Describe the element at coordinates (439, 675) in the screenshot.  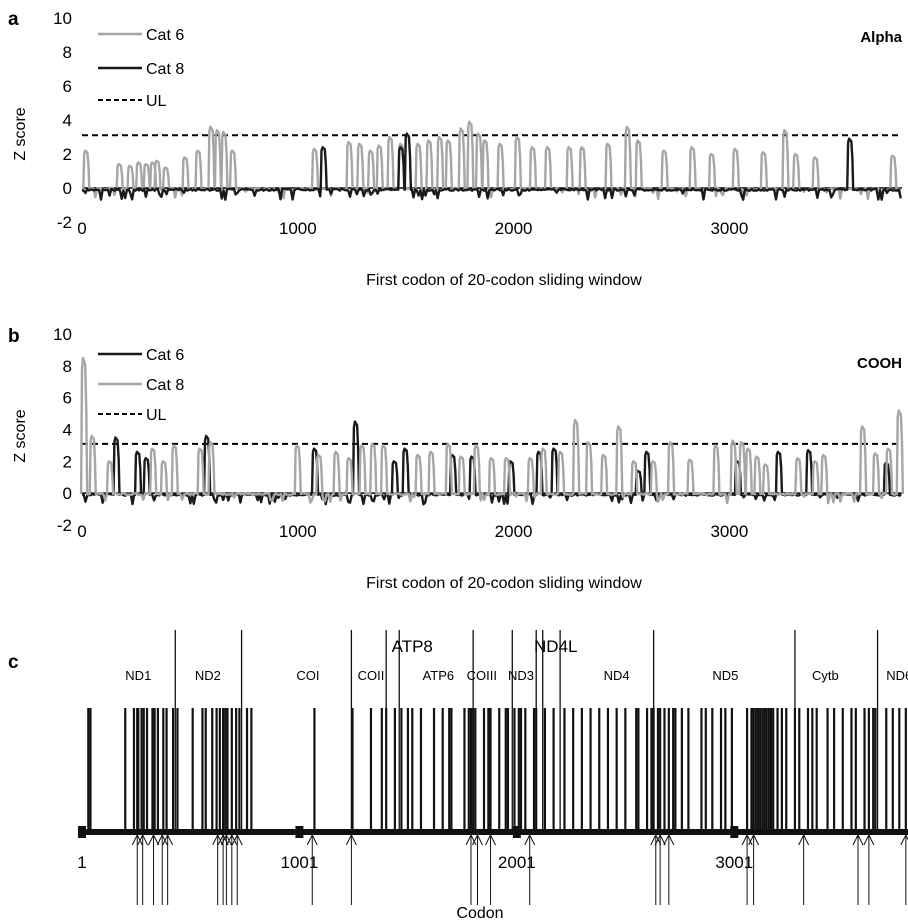
I see `gene-label-atp6: ATP6` at that location.